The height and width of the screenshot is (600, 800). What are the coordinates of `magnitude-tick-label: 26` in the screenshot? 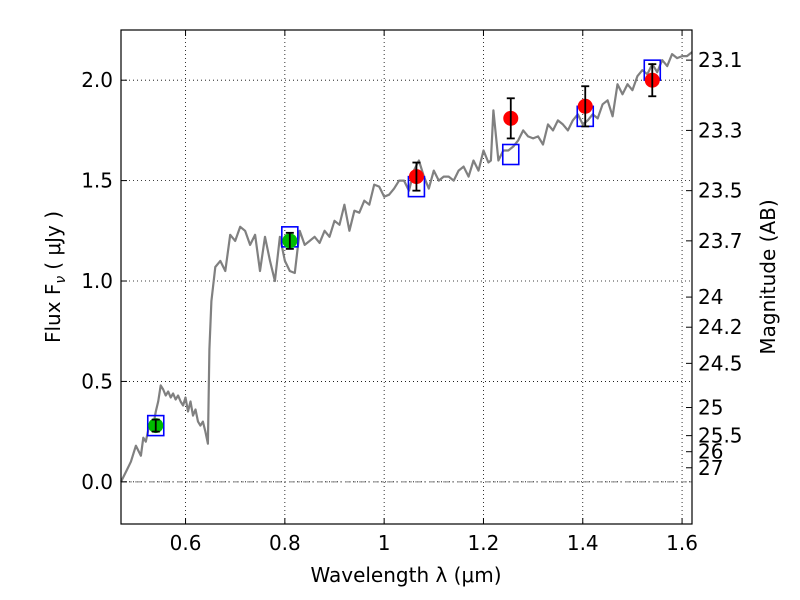 It's located at (710, 452).